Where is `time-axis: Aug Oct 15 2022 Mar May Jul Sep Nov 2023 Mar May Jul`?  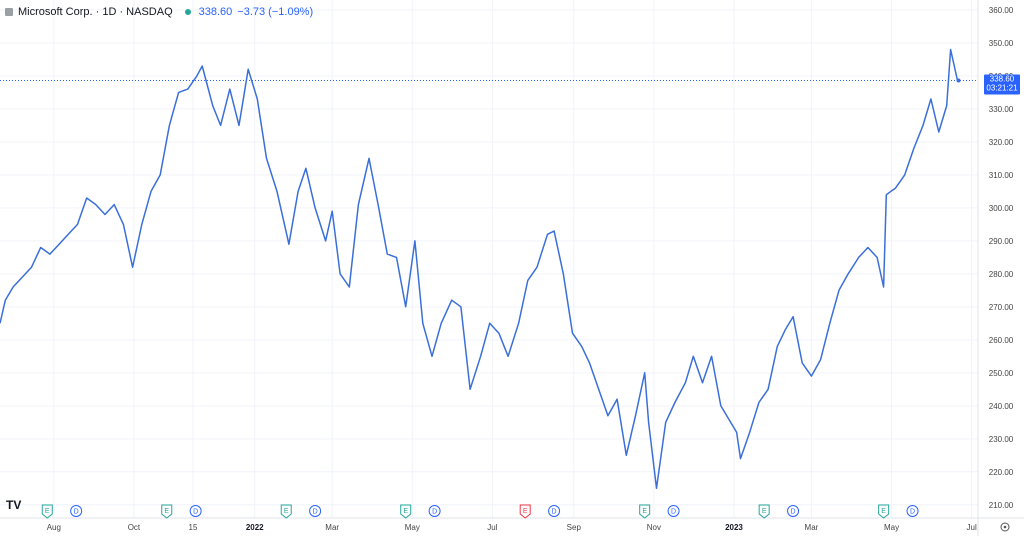
time-axis: Aug Oct 15 2022 Mar May Jul Sep Nov 2023 Mar May Jul is located at coordinates (512, 527).